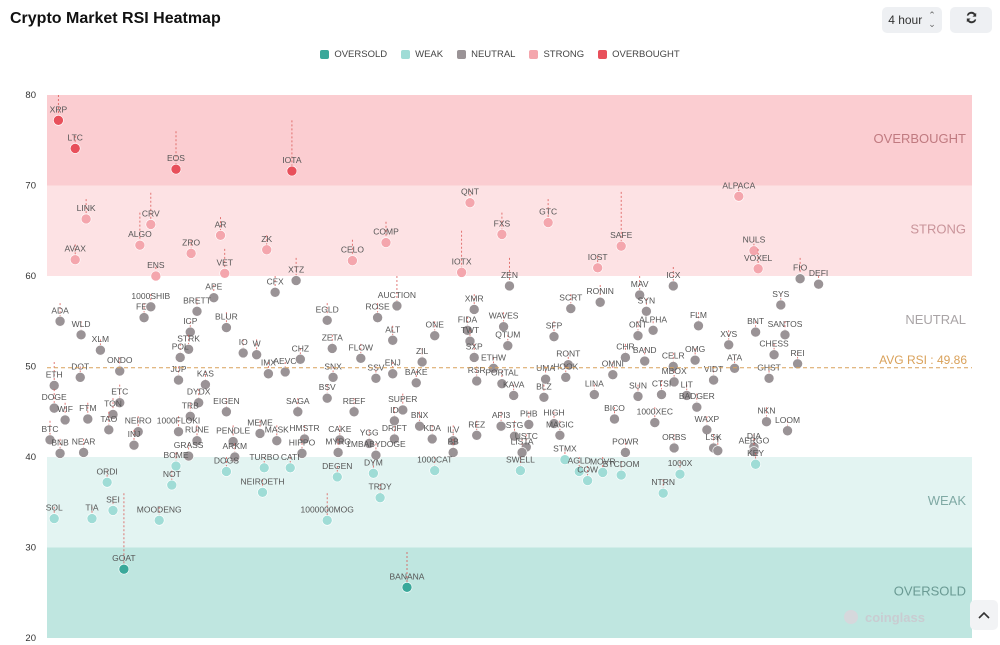  What do you see at coordinates (60, 321) in the screenshot?
I see `rsi-point-ada` at bounding box center [60, 321].